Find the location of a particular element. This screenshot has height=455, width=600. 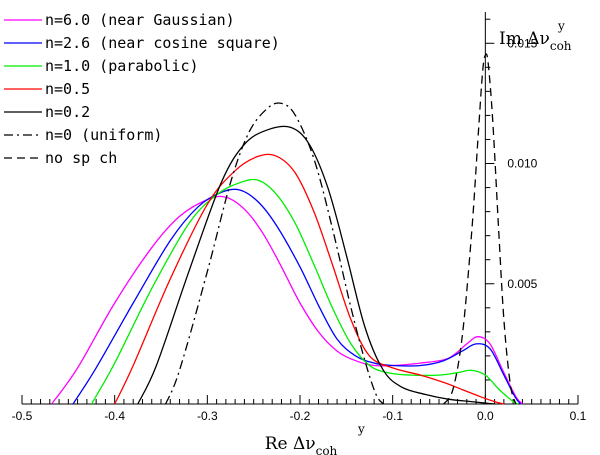

y-axis-label-main: Im Δν is located at coordinates (524, 39).